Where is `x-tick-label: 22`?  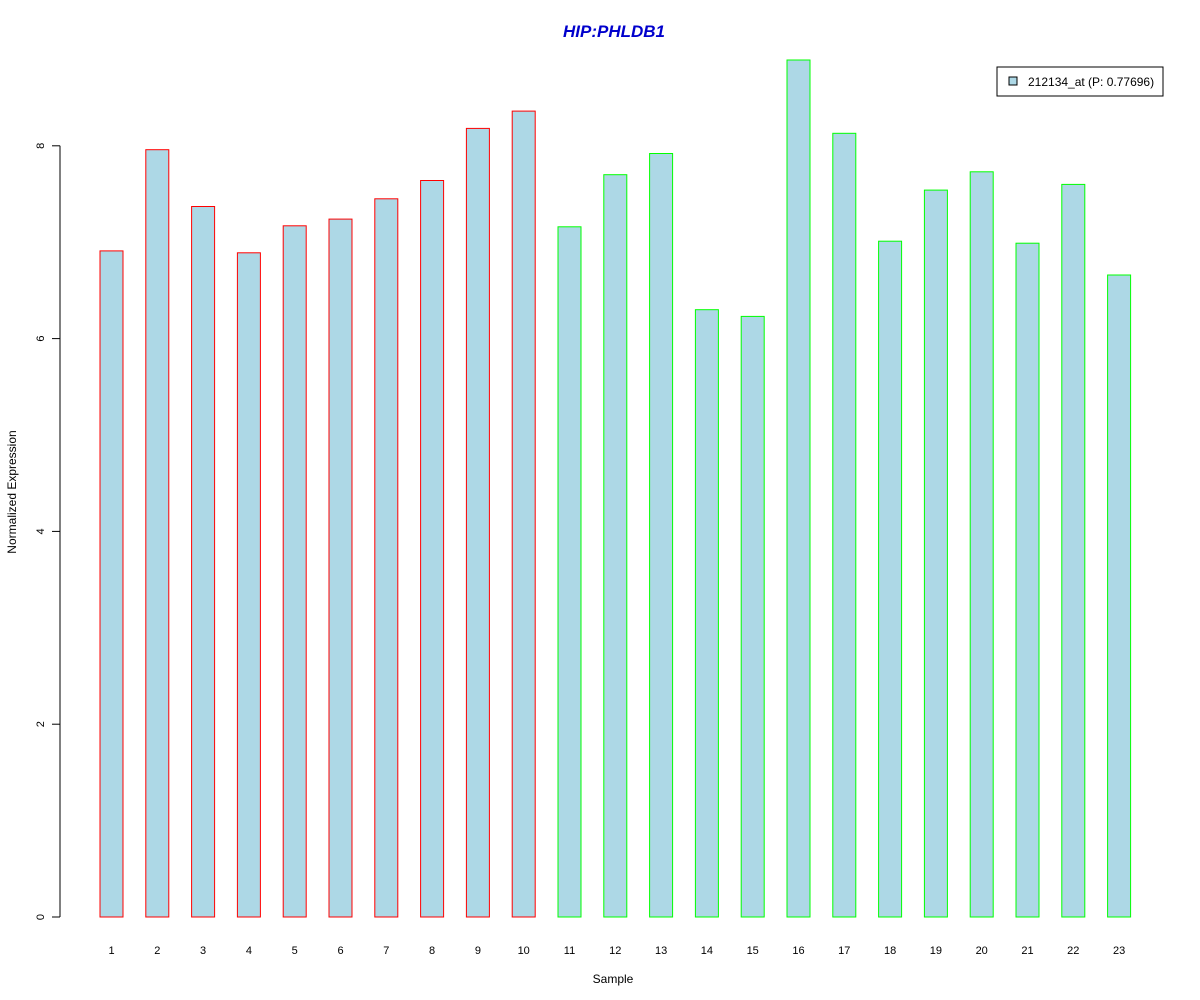
x-tick-label: 22 is located at coordinates (1073, 951).